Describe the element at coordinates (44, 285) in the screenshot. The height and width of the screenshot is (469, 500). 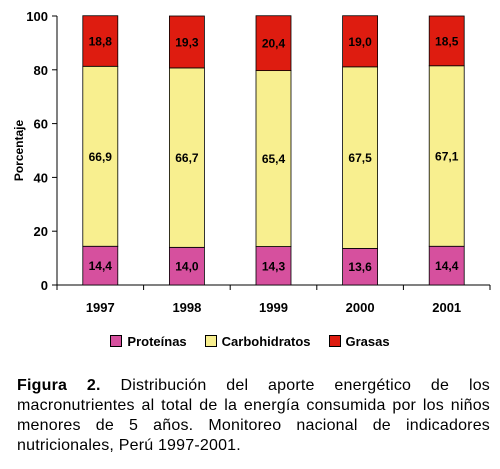
I see `y-tick-label: 0` at that location.